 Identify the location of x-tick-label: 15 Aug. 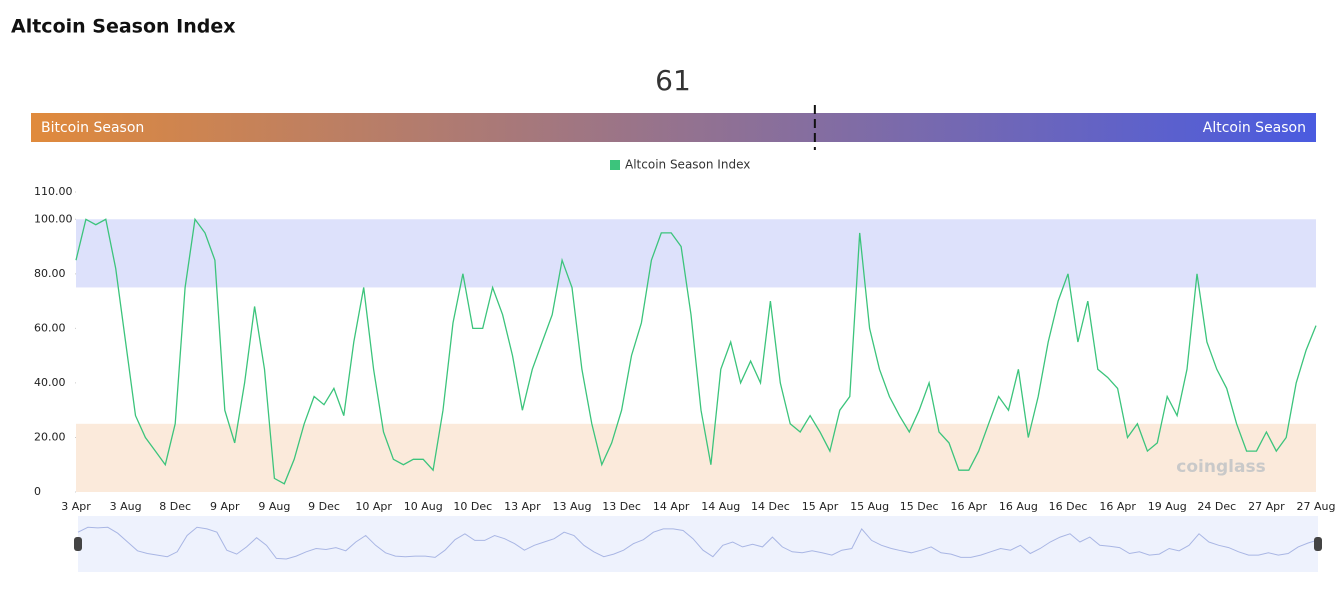
(869, 506).